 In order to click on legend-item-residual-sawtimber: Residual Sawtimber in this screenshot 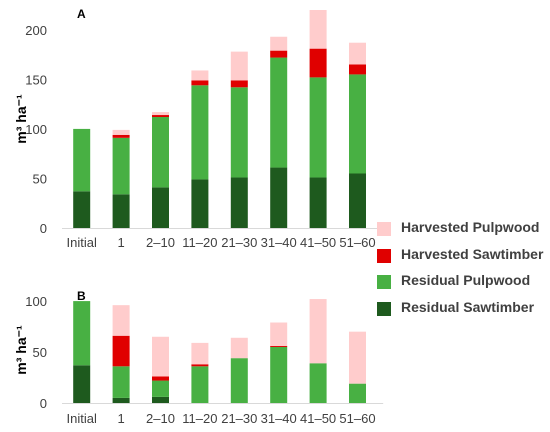, I will do `click(462, 312)`.